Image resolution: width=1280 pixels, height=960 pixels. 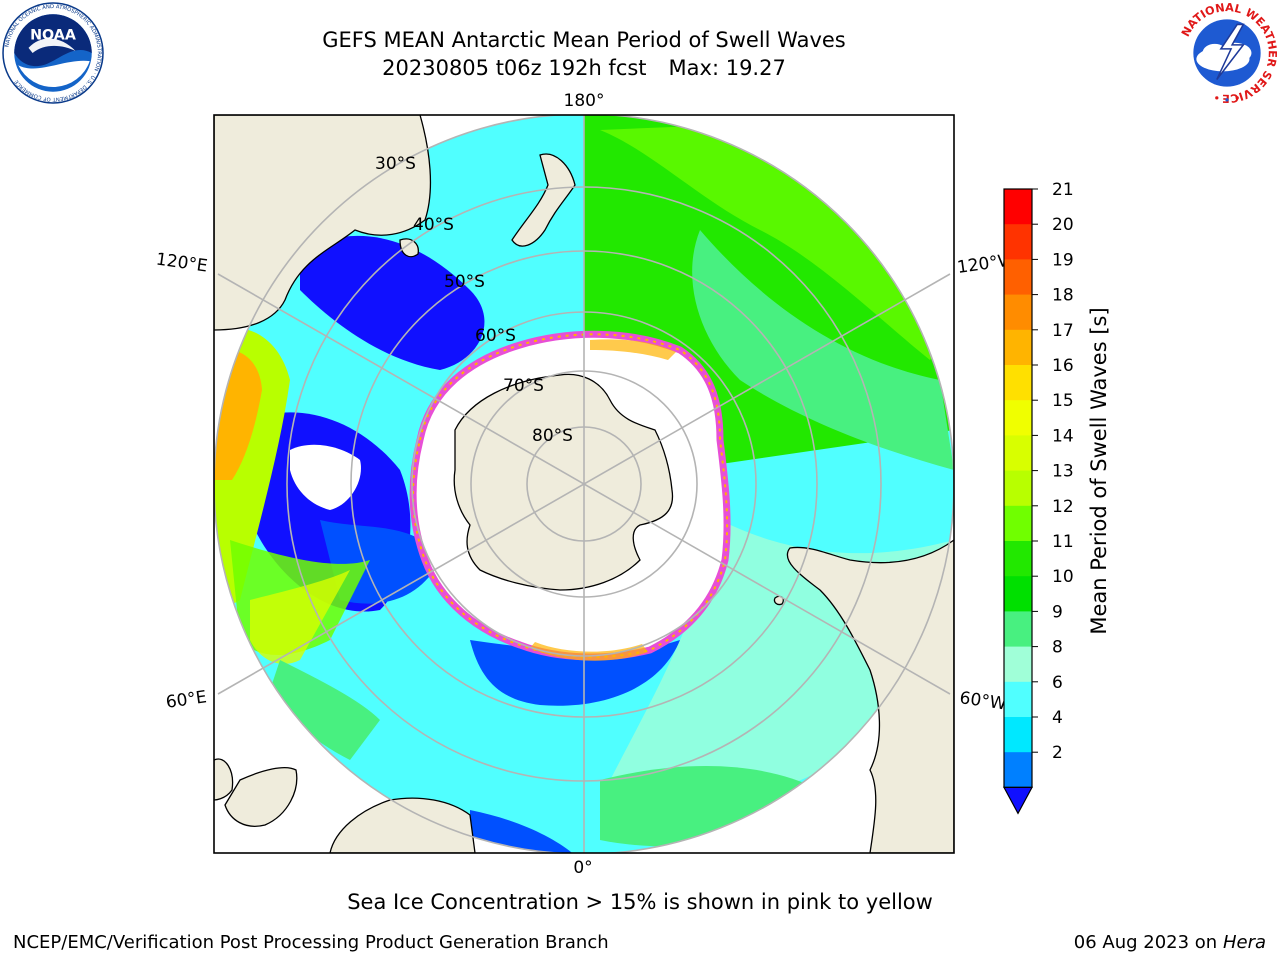 I want to click on run-host: Hera, so click(x=1244, y=942).